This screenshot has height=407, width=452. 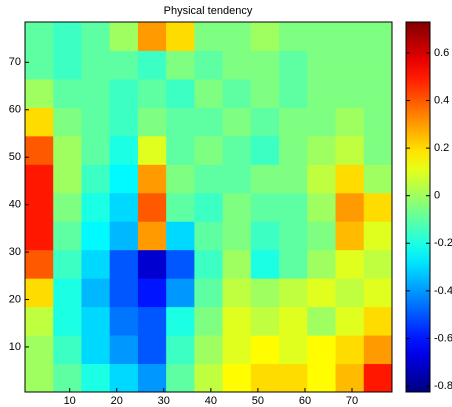 I want to click on chart-title: Physical tendency, so click(x=208, y=11).